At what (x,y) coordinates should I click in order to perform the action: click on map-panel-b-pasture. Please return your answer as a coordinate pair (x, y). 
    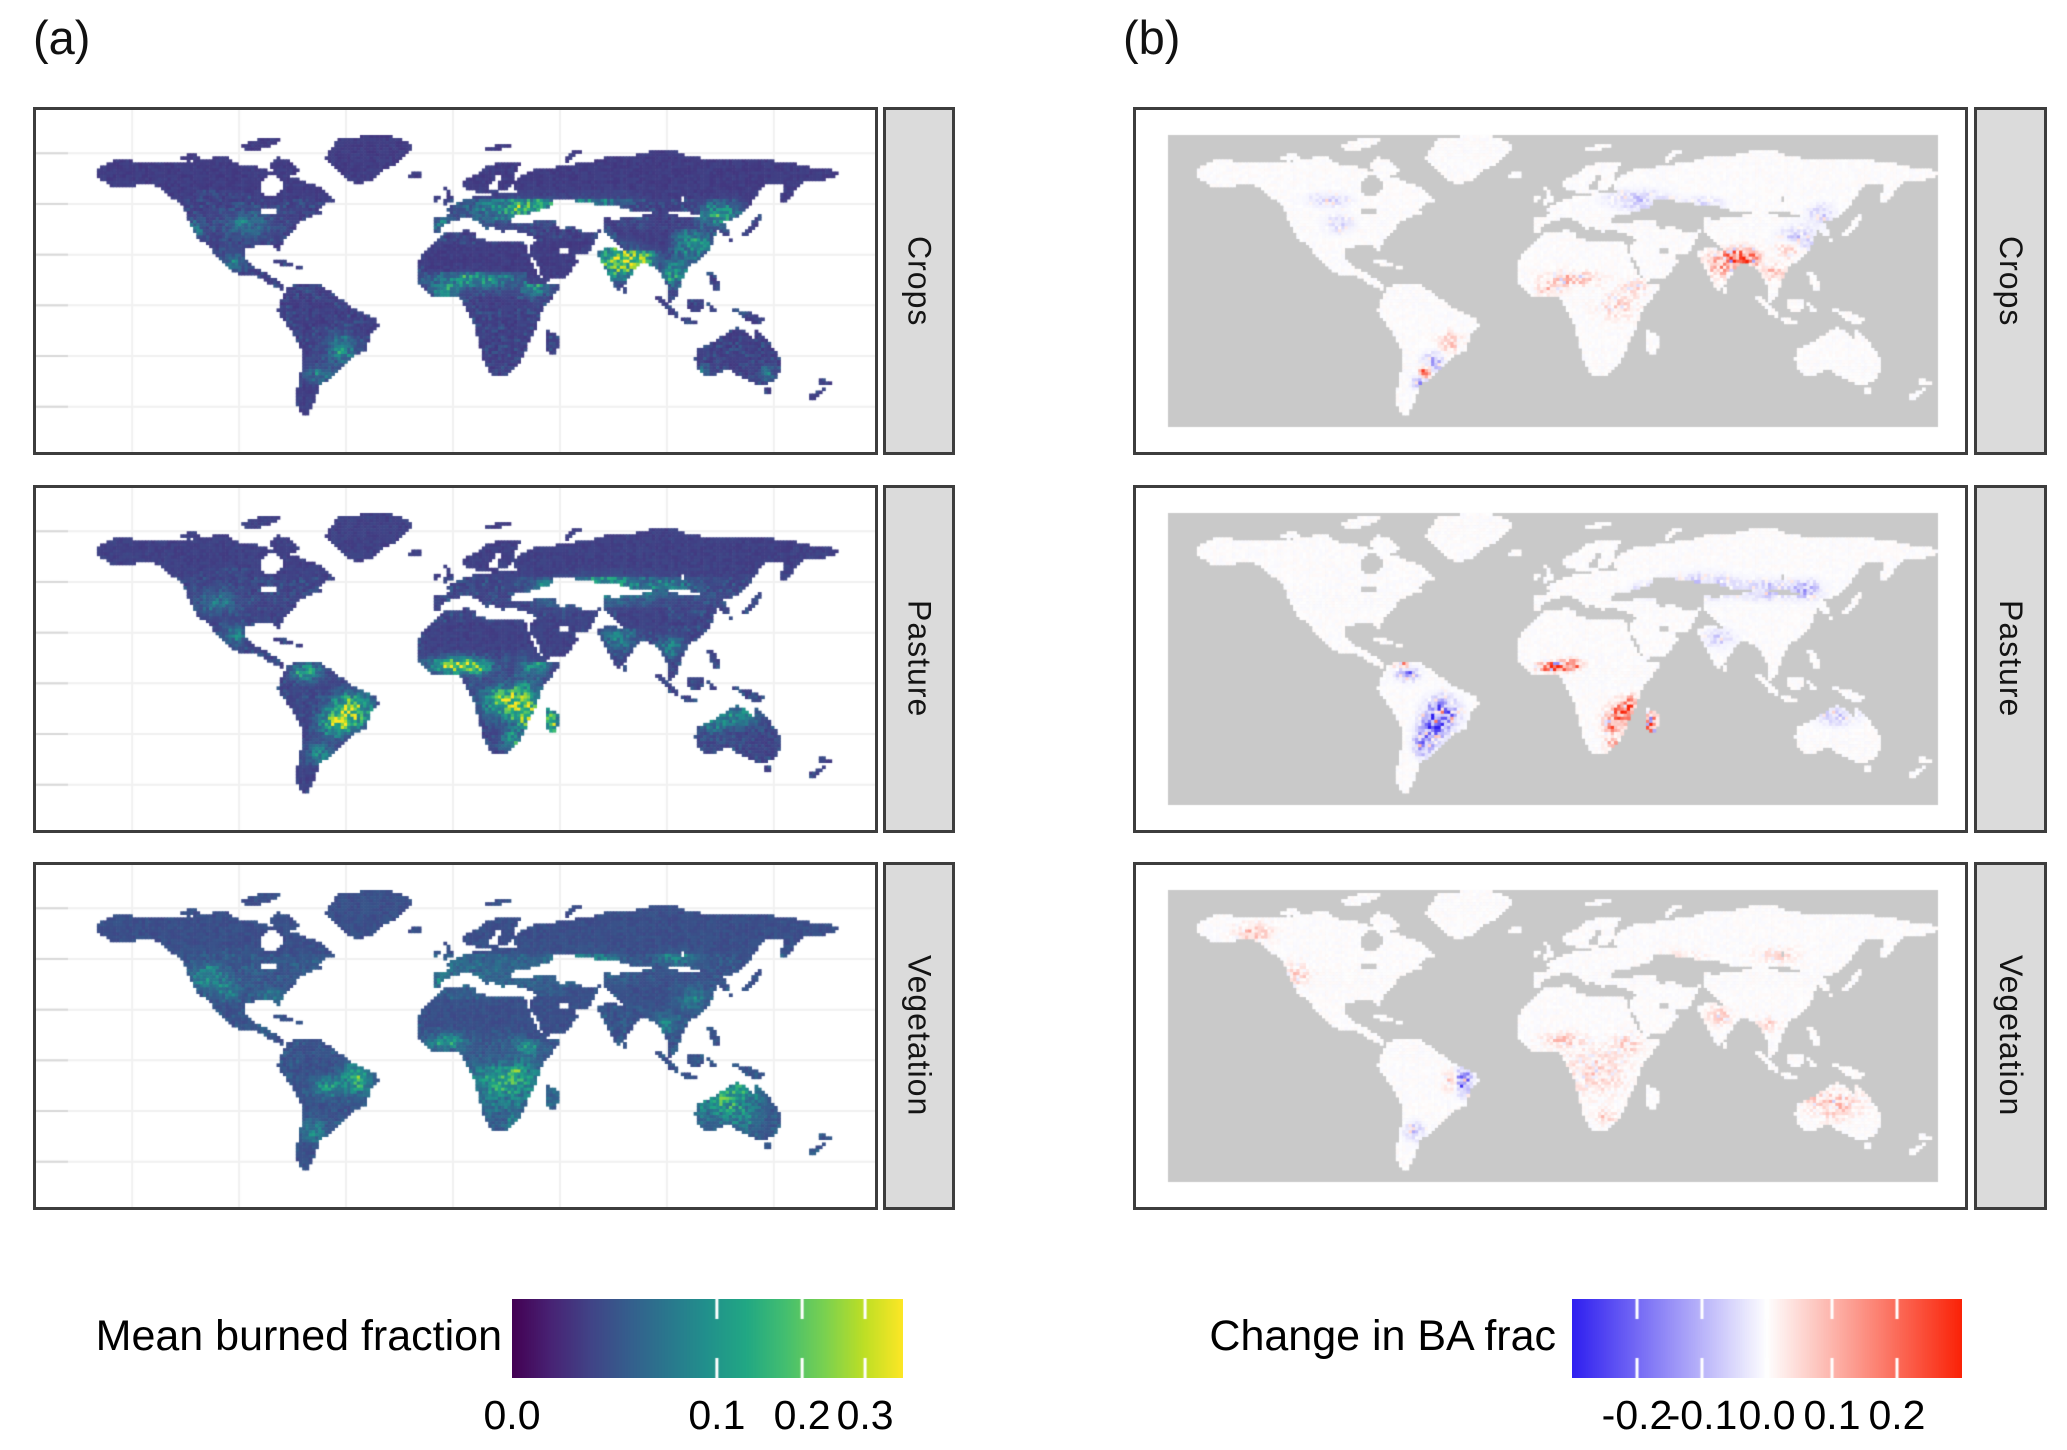
    Looking at the image, I should click on (1550, 659).